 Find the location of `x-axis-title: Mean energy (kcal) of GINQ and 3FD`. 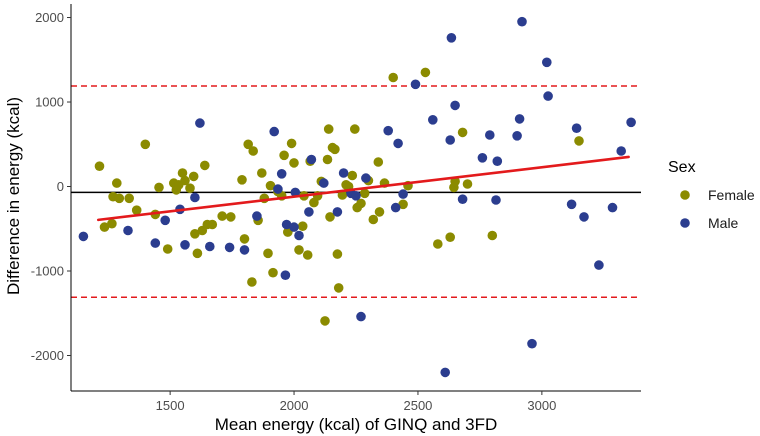

x-axis-title: Mean energy (kcal) of GINQ and 3FD is located at coordinates (356, 424).